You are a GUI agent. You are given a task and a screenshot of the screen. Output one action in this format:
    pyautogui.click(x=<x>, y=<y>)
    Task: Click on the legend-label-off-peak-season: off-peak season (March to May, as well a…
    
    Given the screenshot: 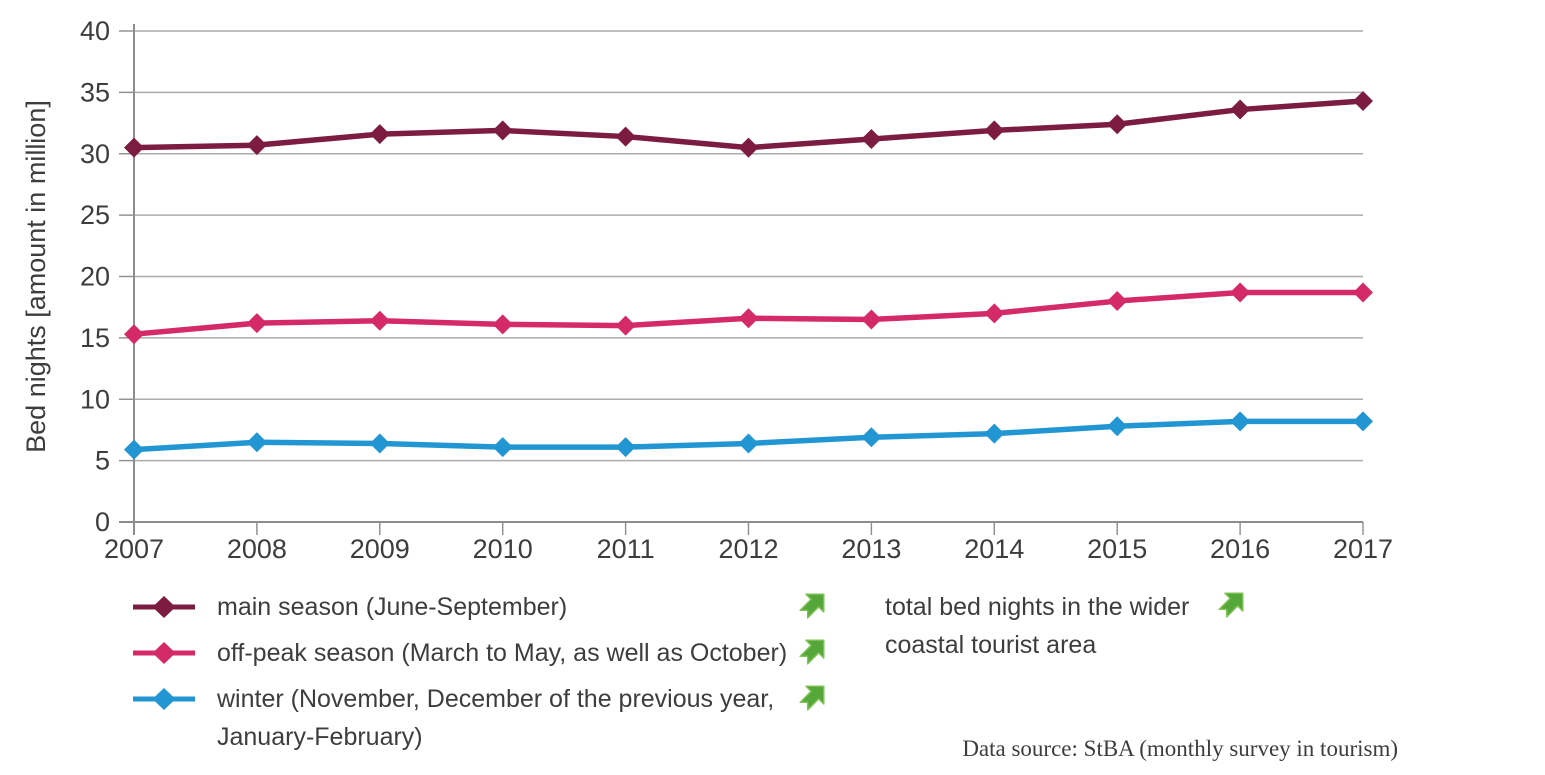 What is the action you would take?
    pyautogui.click(x=502, y=653)
    